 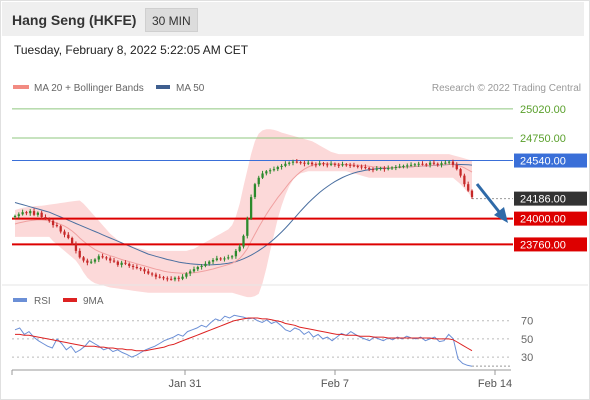 What do you see at coordinates (243, 340) in the screenshot?
I see `rsi-line` at bounding box center [243, 340].